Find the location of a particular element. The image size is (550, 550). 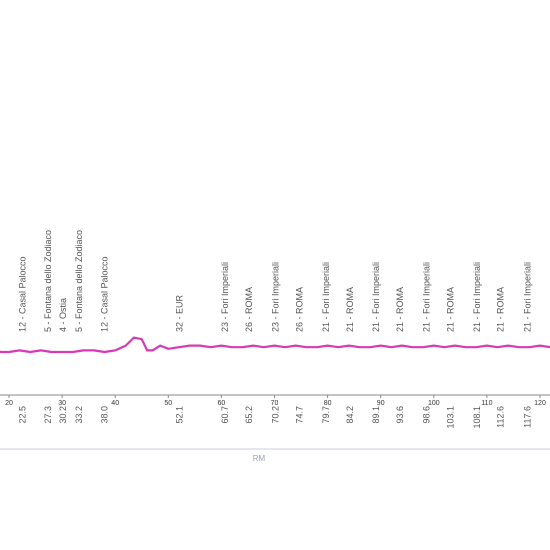

waypoint-km-label: 84.2 is located at coordinates (350, 415).